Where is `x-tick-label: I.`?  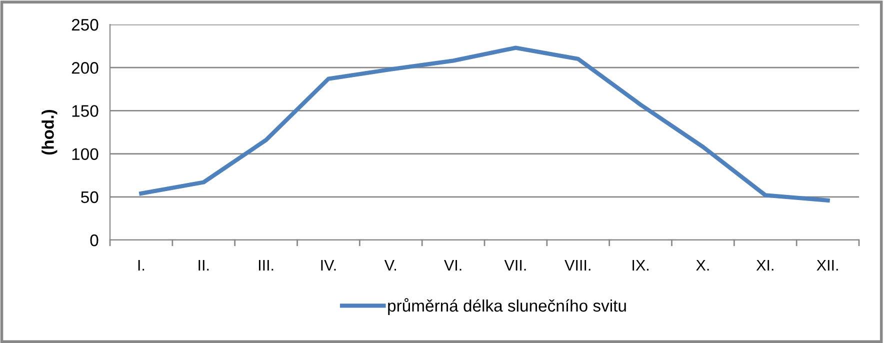 x-tick-label: I. is located at coordinates (141, 265).